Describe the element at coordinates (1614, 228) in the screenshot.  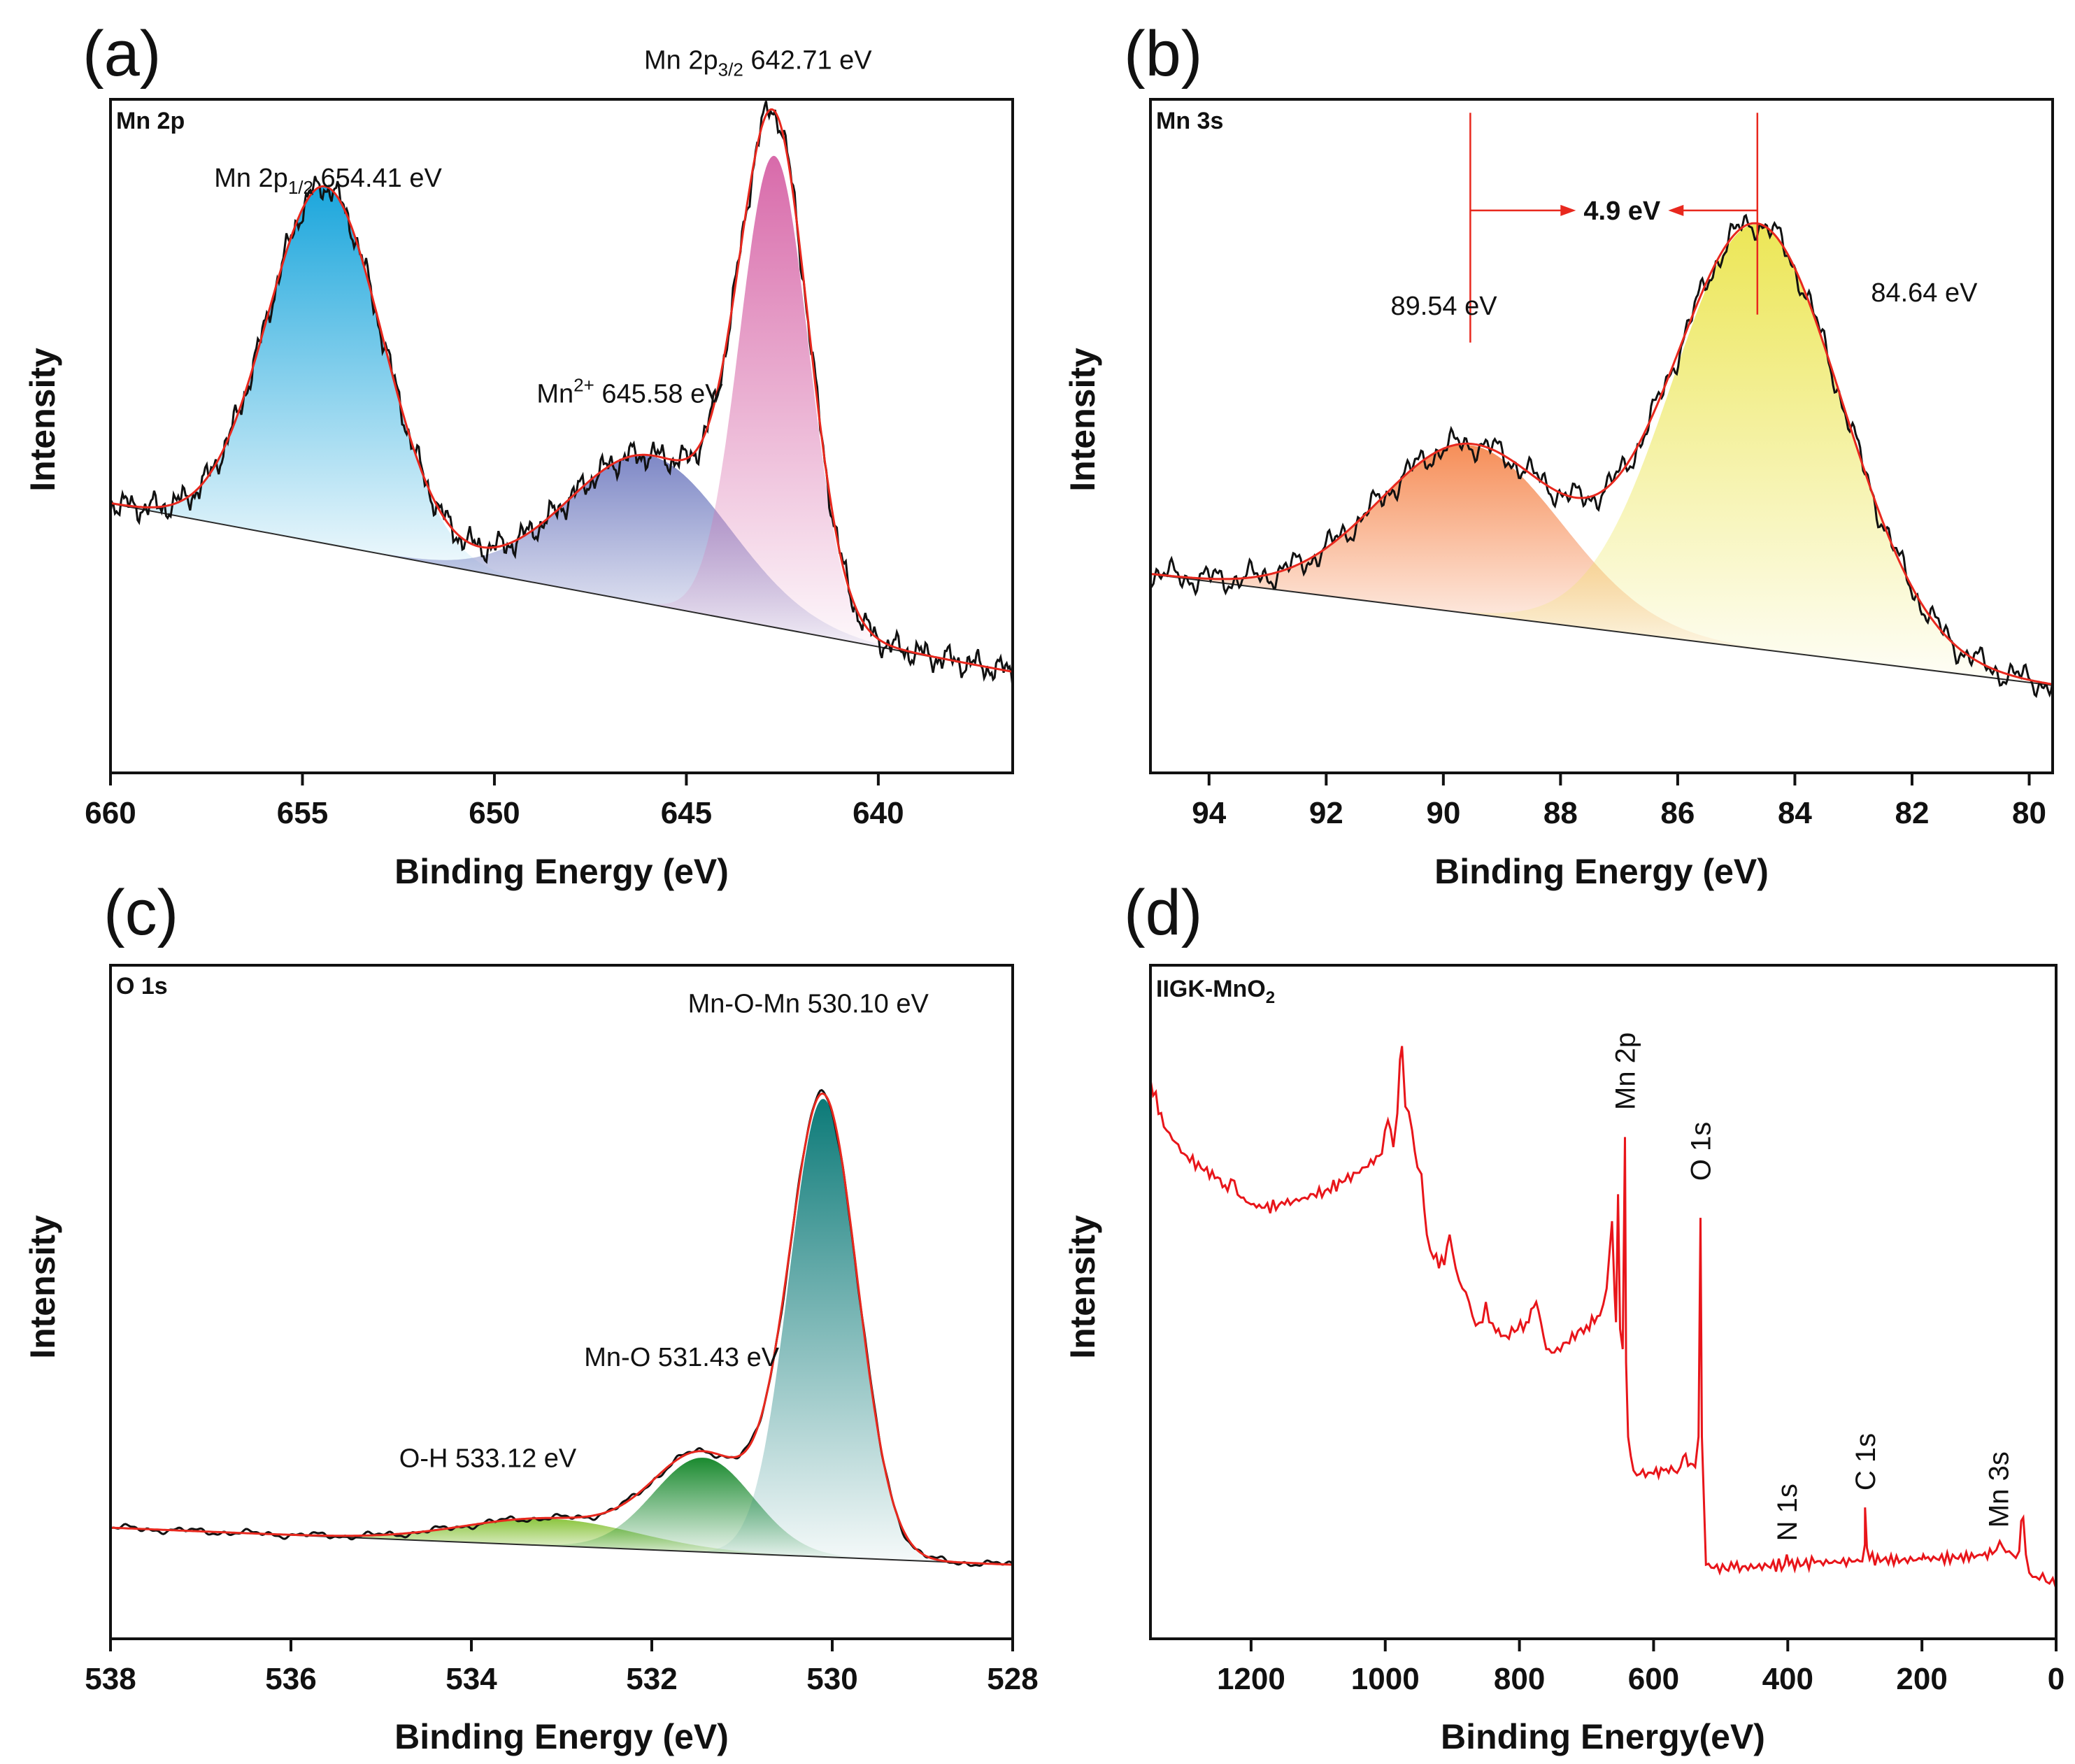
I see `panel-b-splitting-marker: 4.9 eV` at that location.